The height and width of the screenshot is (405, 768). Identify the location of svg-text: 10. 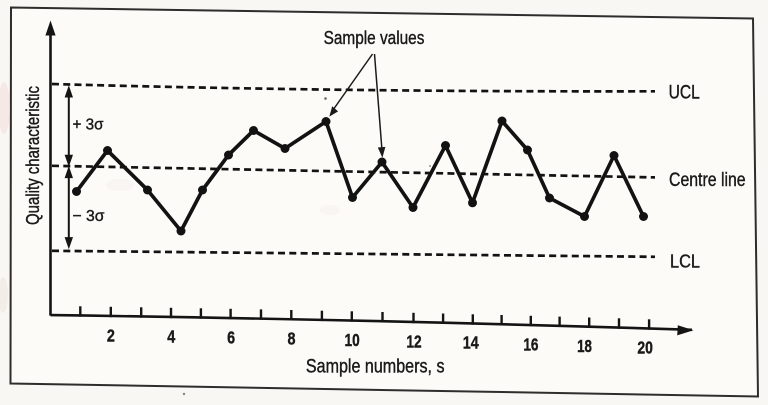
(352, 340).